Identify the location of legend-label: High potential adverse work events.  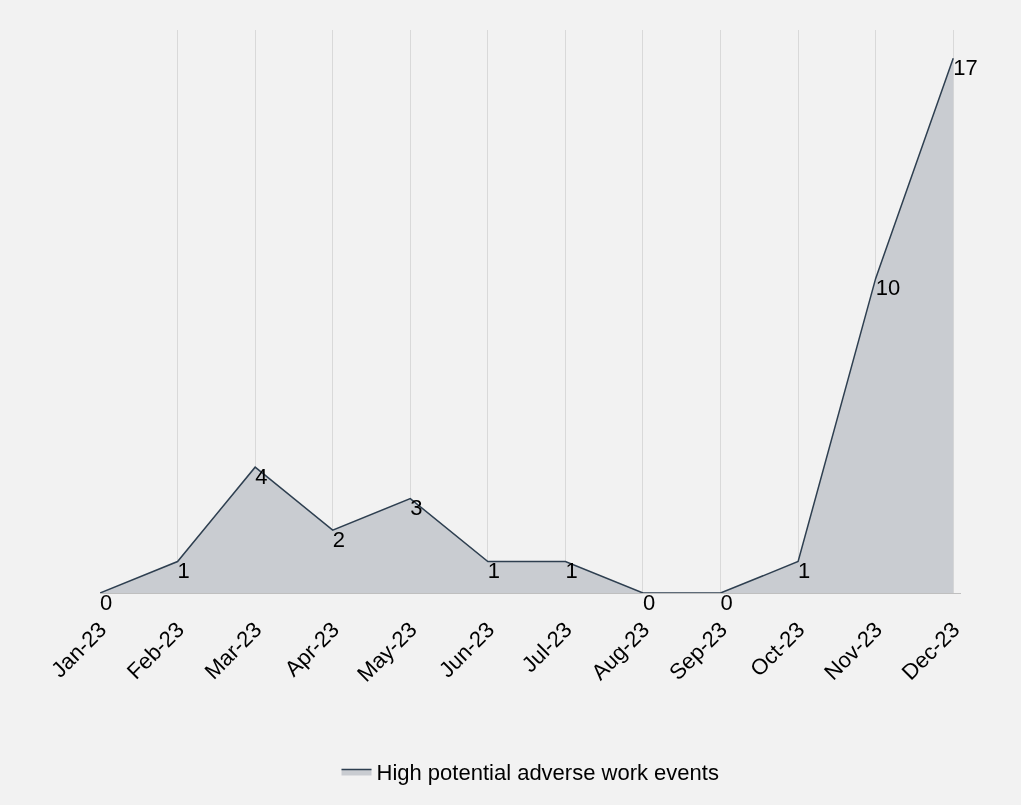
(547, 773).